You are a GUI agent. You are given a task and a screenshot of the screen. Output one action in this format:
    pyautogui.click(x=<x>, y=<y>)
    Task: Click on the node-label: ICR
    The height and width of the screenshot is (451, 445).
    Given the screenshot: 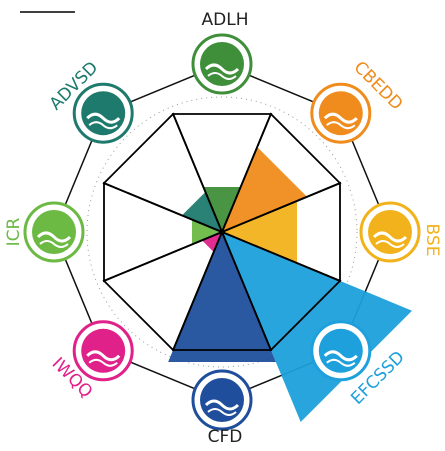 What is the action you would take?
    pyautogui.click(x=14, y=231)
    